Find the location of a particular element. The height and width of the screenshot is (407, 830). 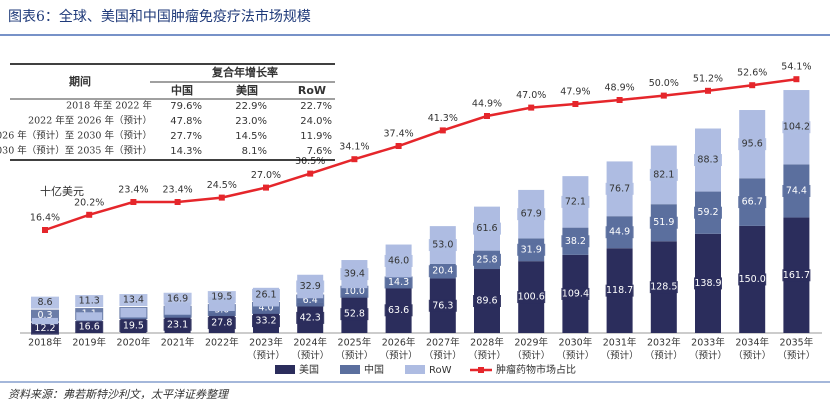

value-label: 104.2 is located at coordinates (796, 127).